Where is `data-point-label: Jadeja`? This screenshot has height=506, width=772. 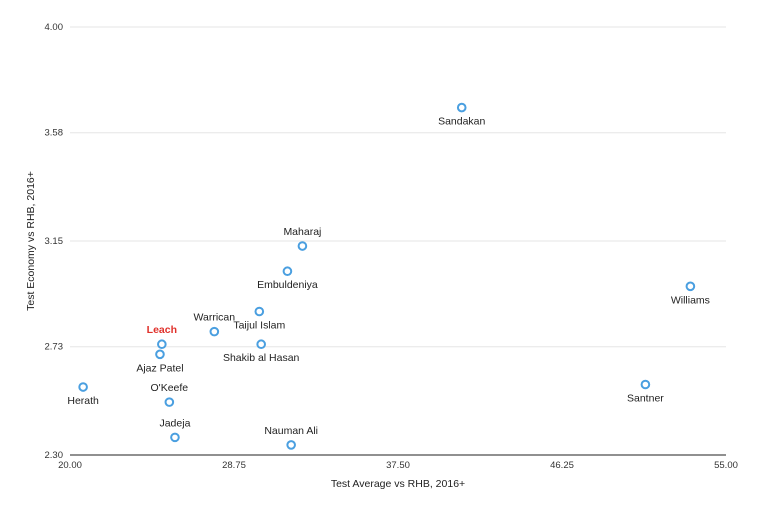 data-point-label: Jadeja is located at coordinates (174, 423).